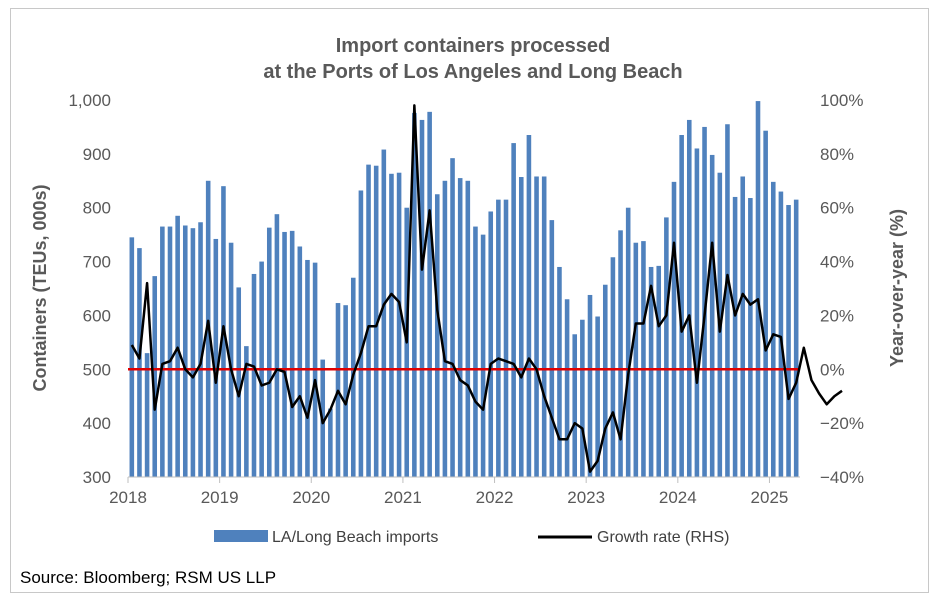  Describe the element at coordinates (770, 497) in the screenshot. I see `x-tick-label: 2025` at that location.